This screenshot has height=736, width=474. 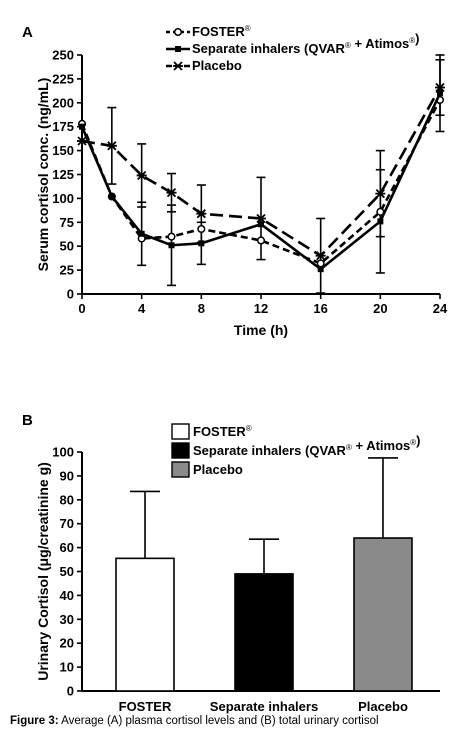 What do you see at coordinates (43, 571) in the screenshot?
I see `y-axis-title: Urinary Cortisol (μg/creatinine g)` at bounding box center [43, 571].